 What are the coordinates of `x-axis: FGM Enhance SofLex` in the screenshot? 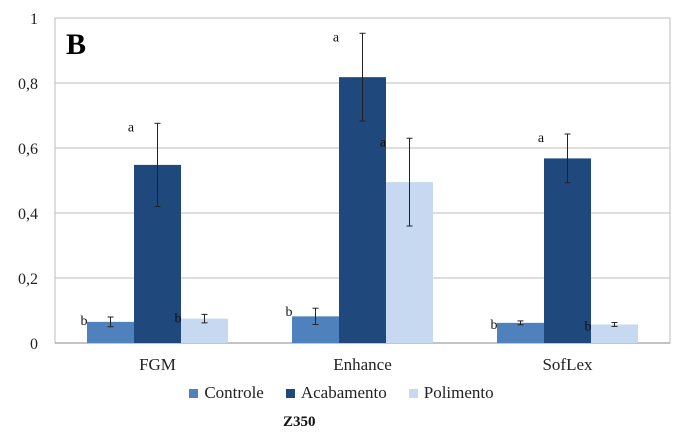 It's located at (362, 358).